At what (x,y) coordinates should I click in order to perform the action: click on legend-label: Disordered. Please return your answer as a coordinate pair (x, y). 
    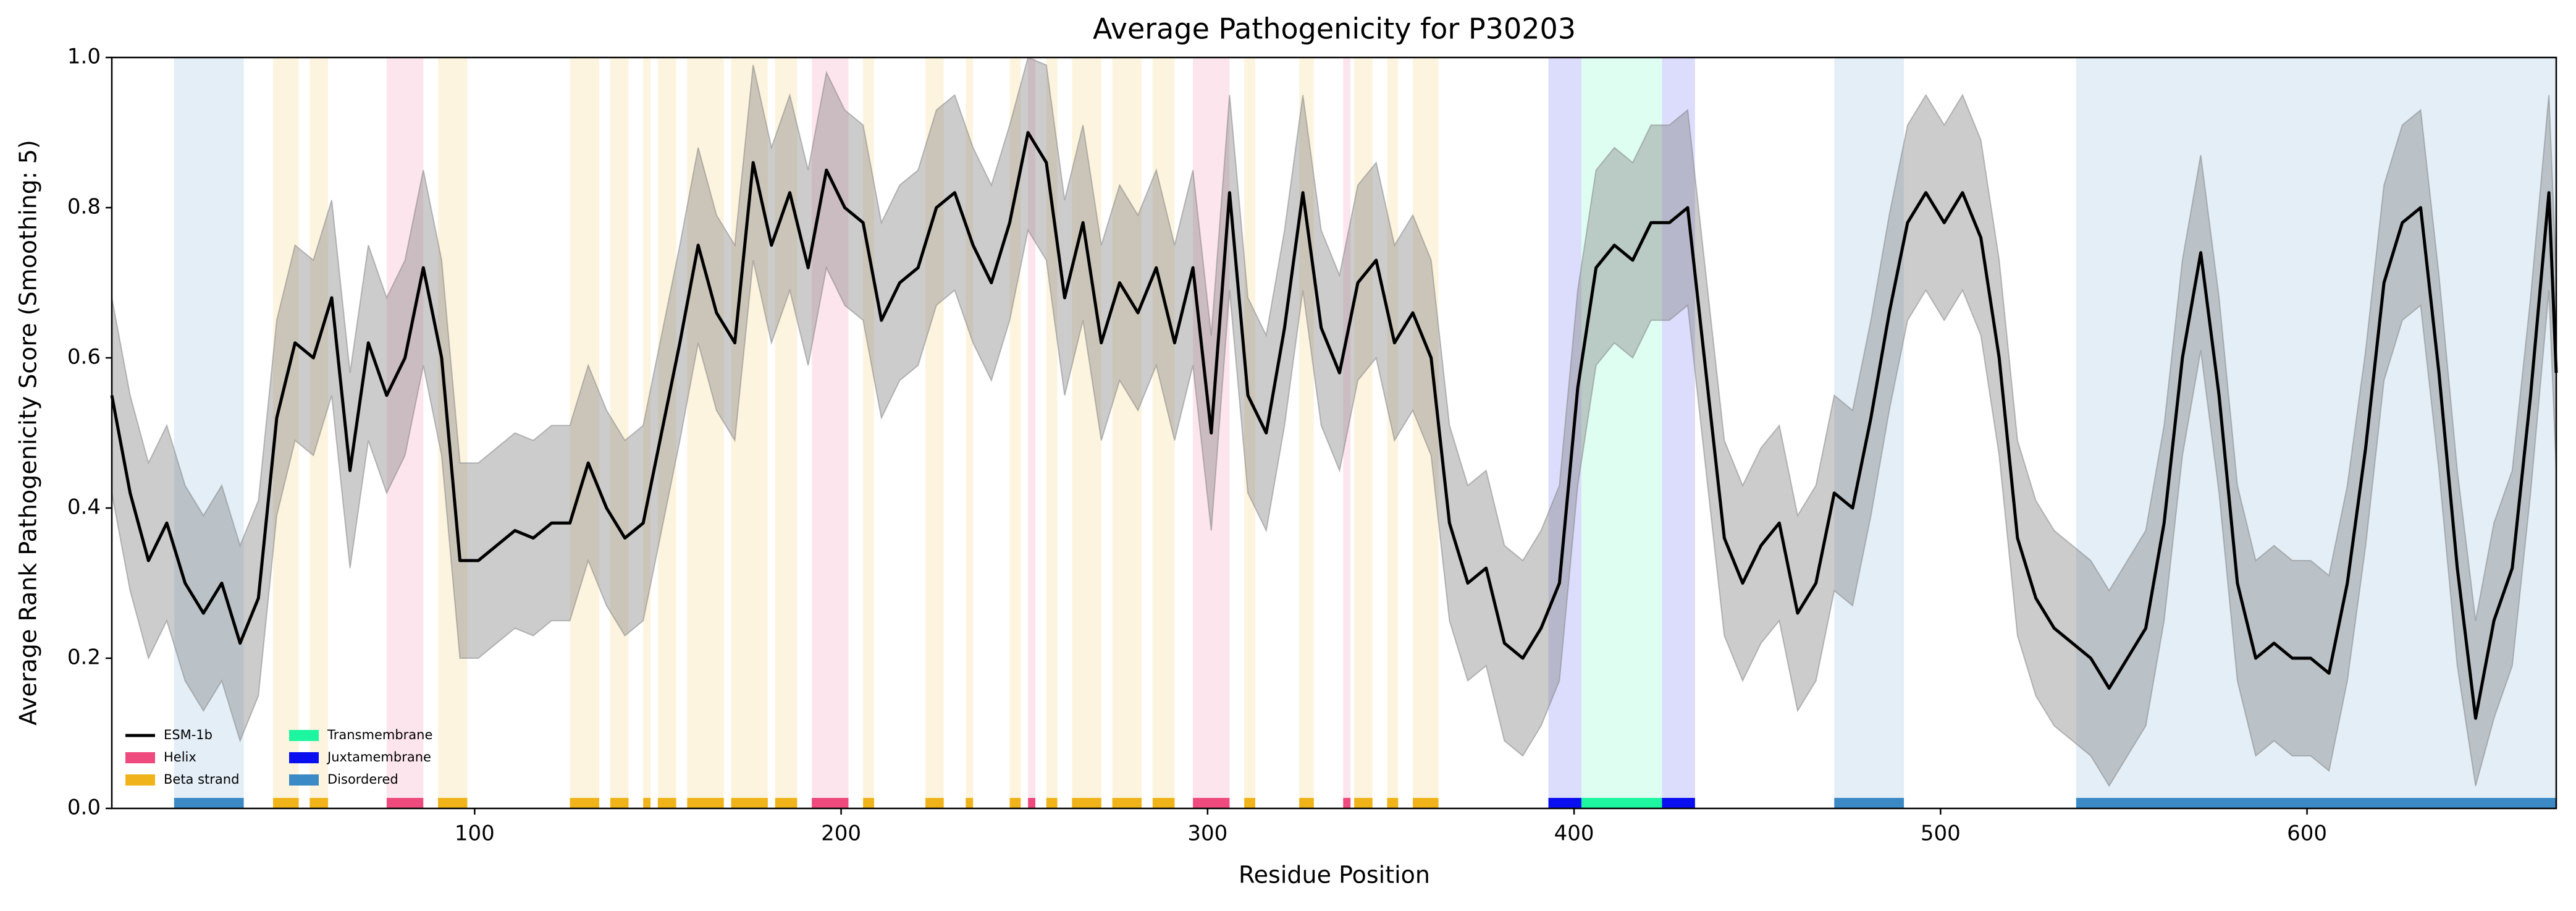
    Looking at the image, I should click on (362, 780).